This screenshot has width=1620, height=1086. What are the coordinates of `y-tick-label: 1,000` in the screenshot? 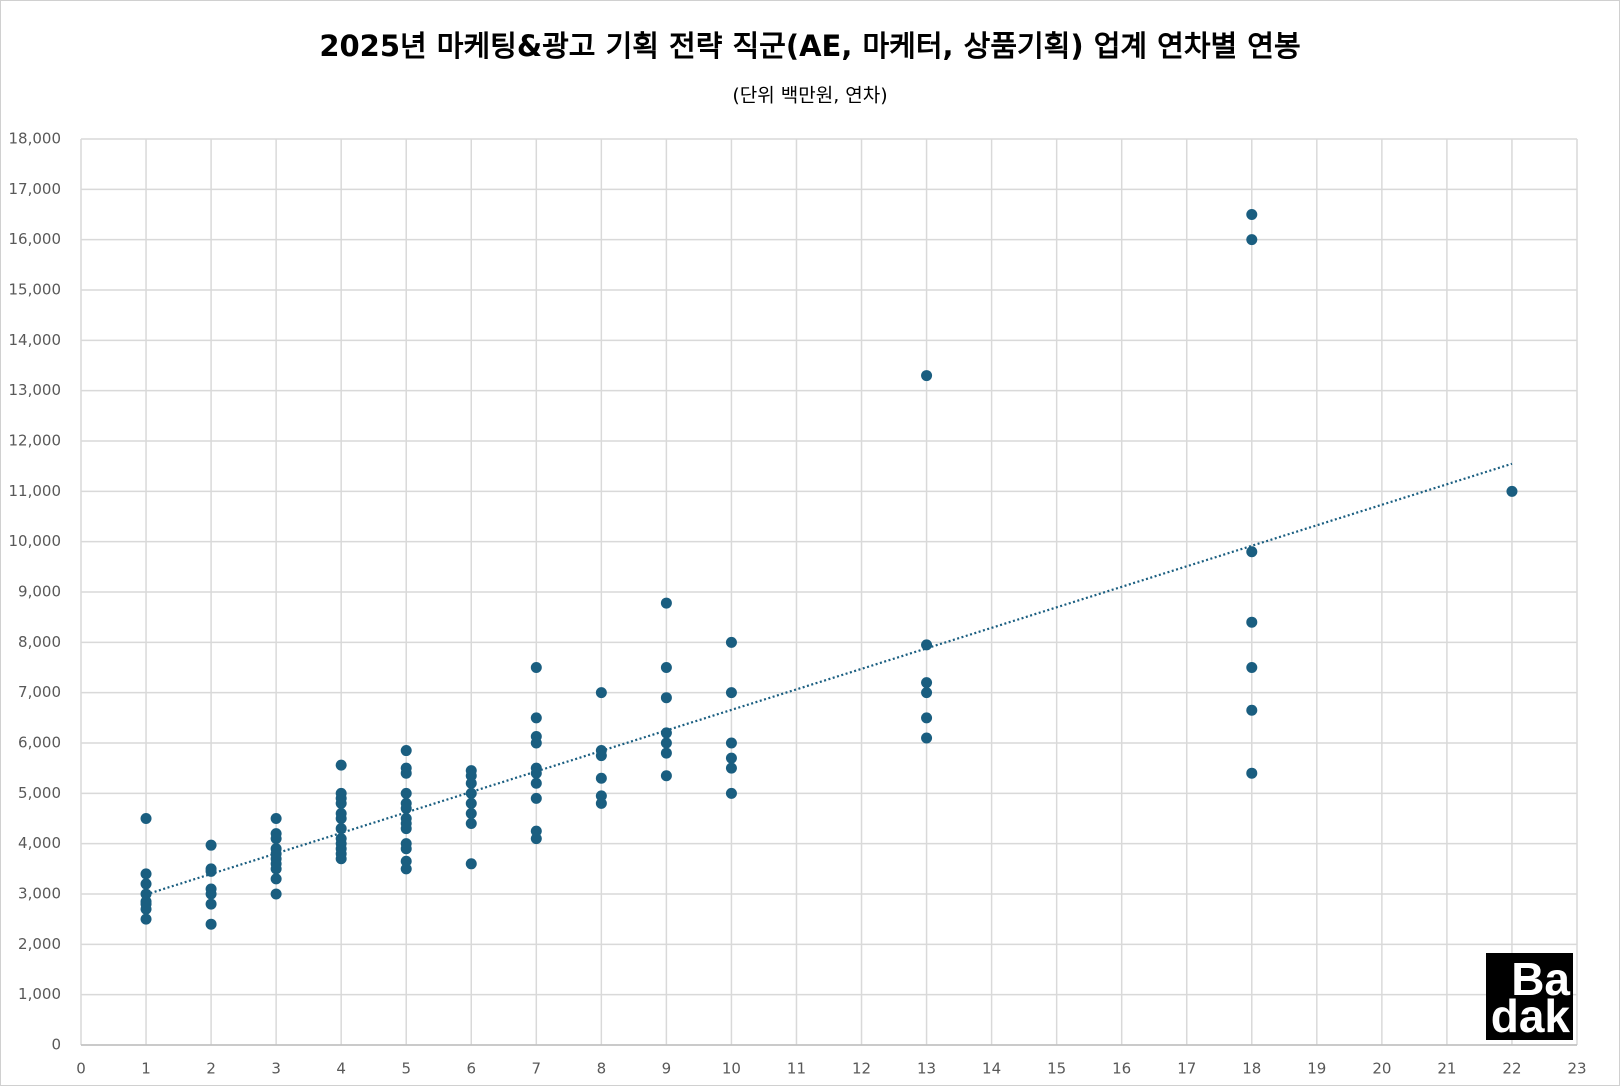 It's located at (39, 994).